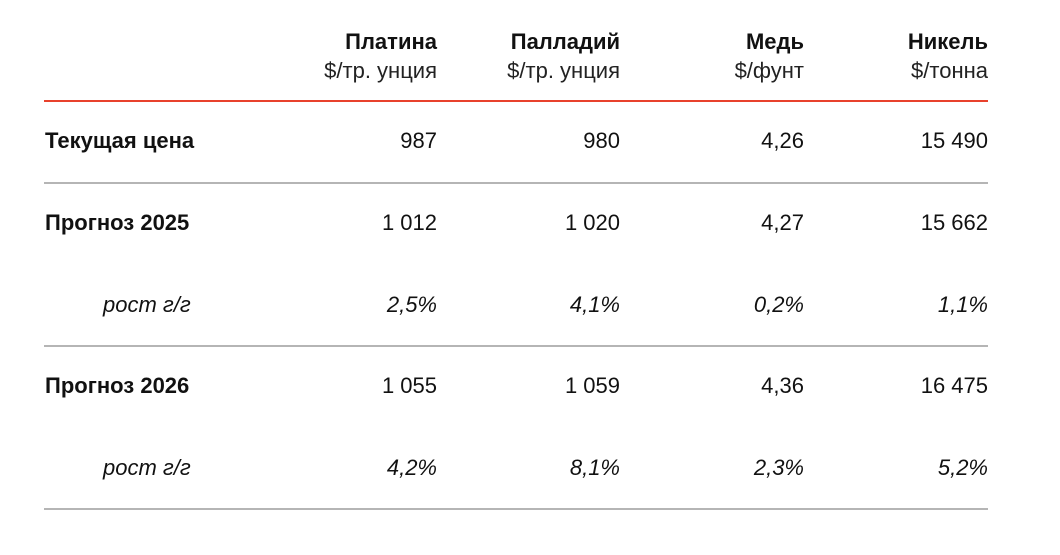 Image resolution: width=1060 pixels, height=555 pixels. I want to click on cell: 987, so click(418, 140).